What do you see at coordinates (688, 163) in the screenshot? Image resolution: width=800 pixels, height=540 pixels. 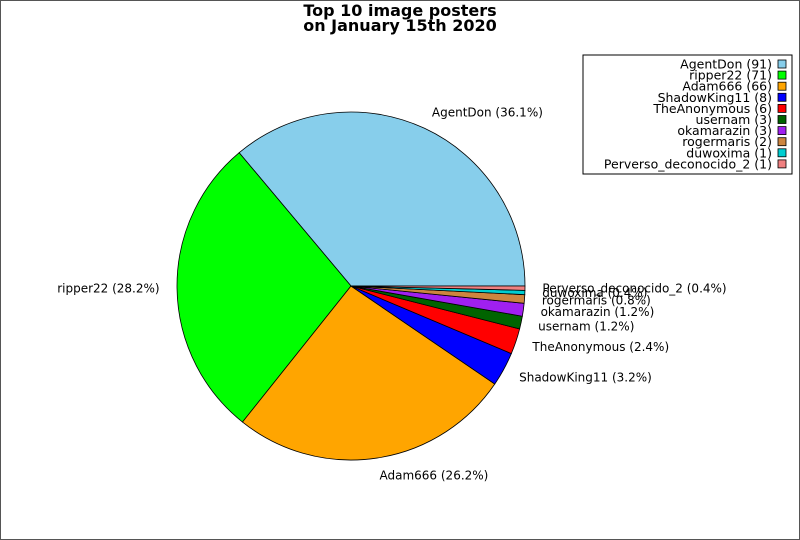 I see `legend-label-perverso-deconocido-2: Perverso_deconocido_2 (1)` at bounding box center [688, 163].